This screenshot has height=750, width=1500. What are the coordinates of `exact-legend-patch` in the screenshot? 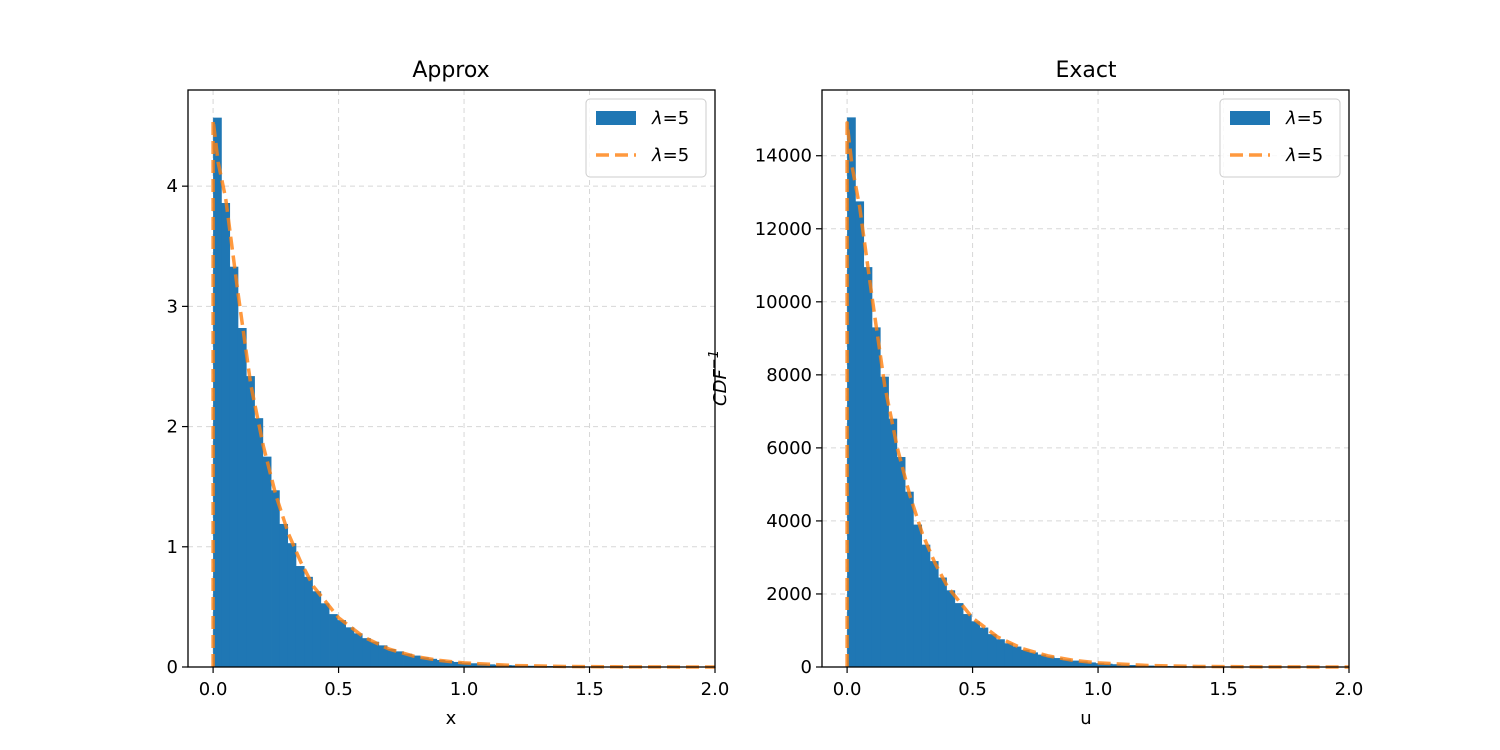 It's located at (1250, 118).